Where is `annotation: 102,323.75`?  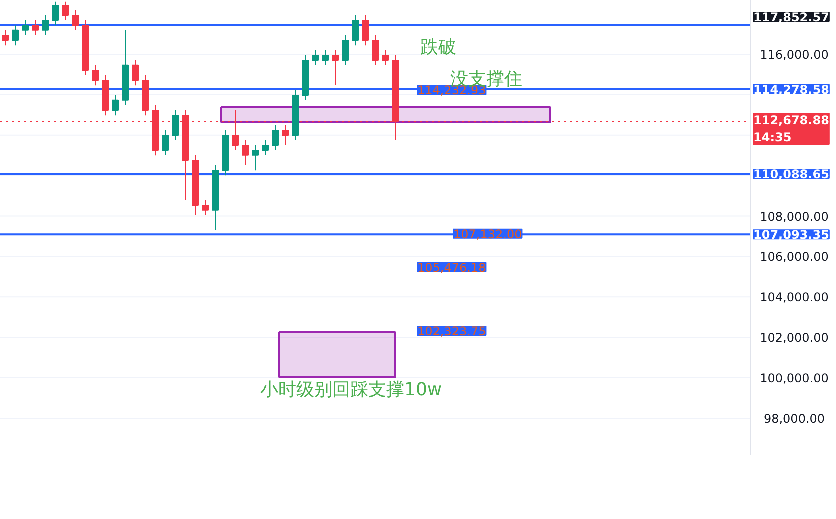
annotation: 102,323.75 is located at coordinates (452, 331).